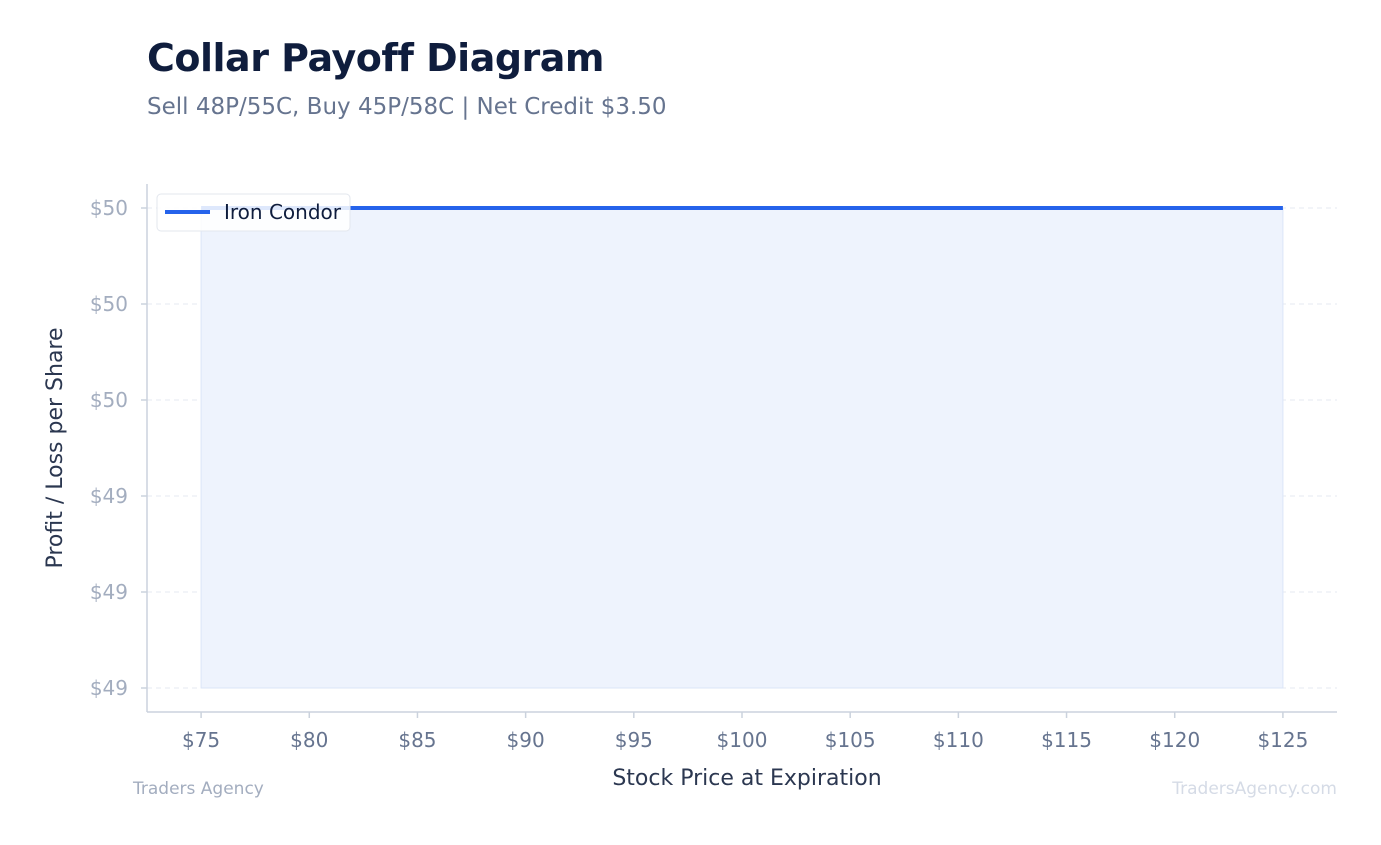  What do you see at coordinates (1066, 740) in the screenshot?
I see `x-tick-label-8: $115` at bounding box center [1066, 740].